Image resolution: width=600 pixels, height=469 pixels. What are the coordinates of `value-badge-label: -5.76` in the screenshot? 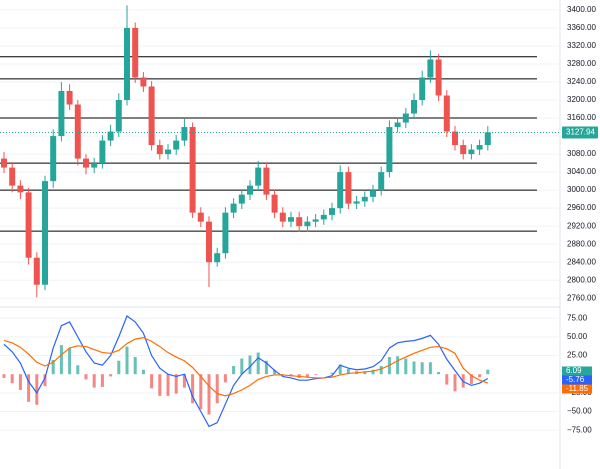 It's located at (575, 379).